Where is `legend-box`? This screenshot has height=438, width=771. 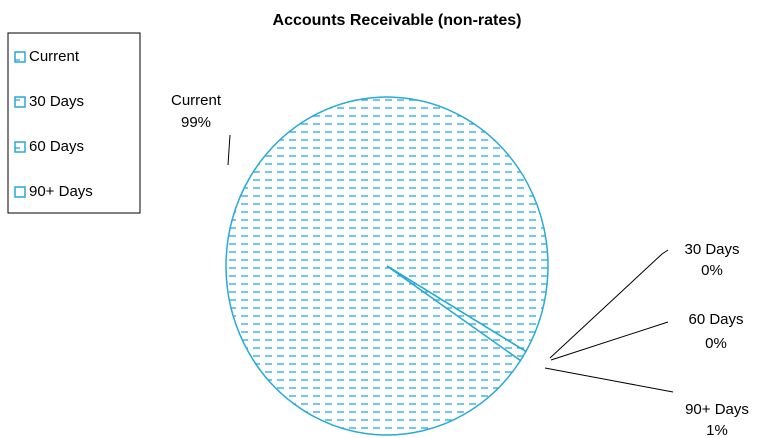
legend-box is located at coordinates (74, 123).